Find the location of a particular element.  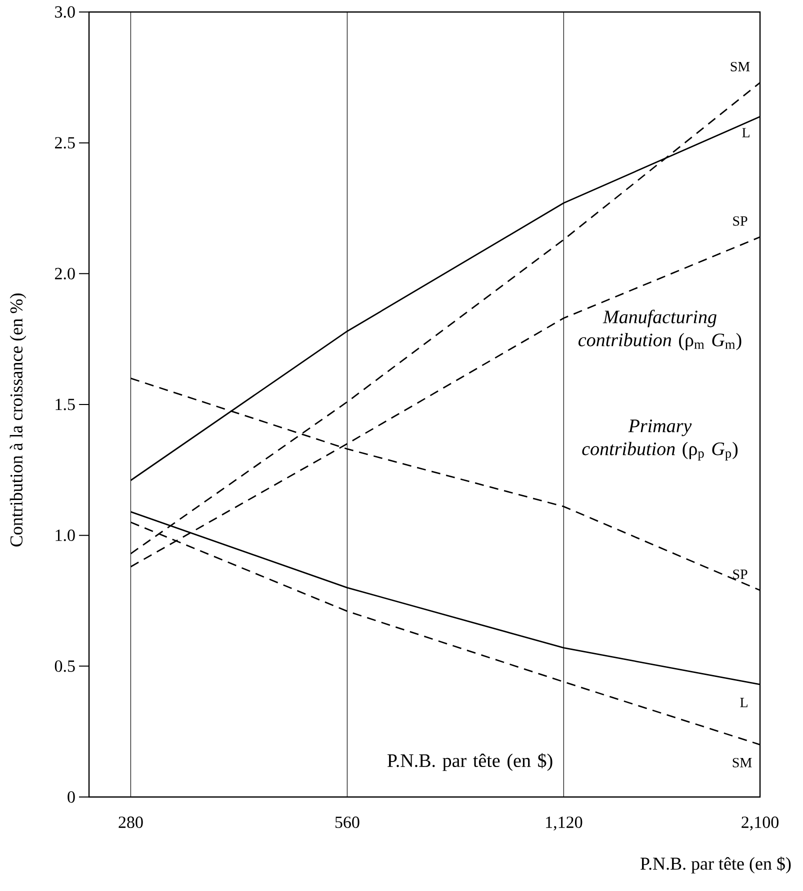

y-tick-label: 2.0 is located at coordinates (65, 274).